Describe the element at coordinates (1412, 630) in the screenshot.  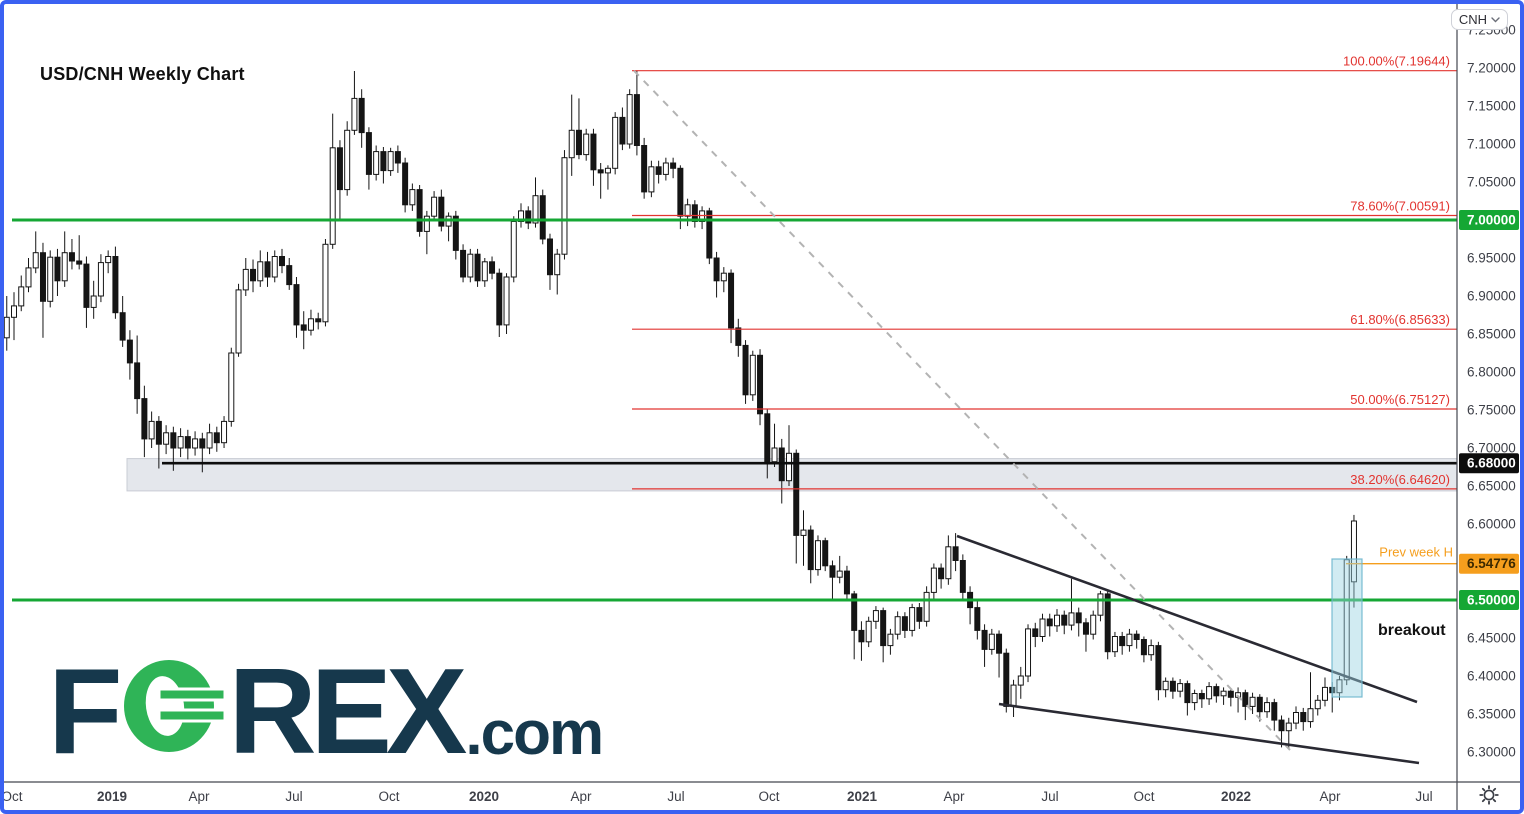
I see `breakout-annotation: breakout` at that location.